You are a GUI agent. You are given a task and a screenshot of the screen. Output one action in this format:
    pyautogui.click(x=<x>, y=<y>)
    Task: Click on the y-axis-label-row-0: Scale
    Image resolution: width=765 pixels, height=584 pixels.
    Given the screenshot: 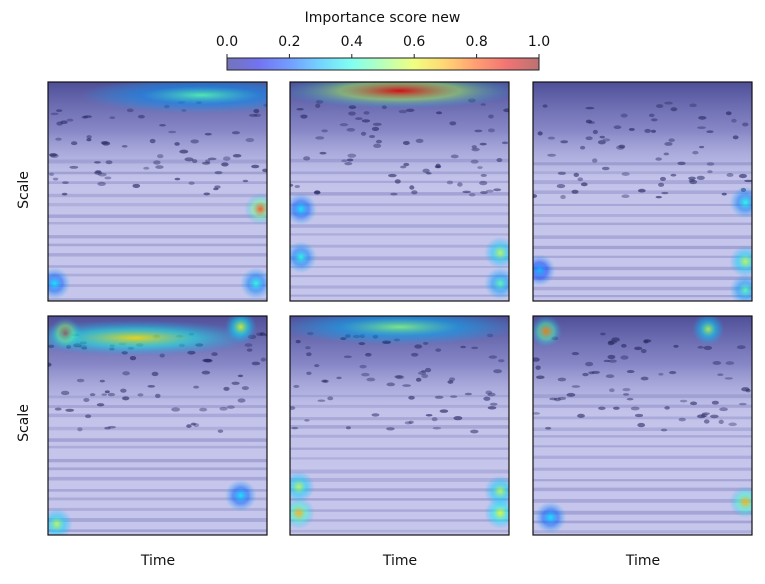 What is the action you would take?
    pyautogui.click(x=24, y=190)
    